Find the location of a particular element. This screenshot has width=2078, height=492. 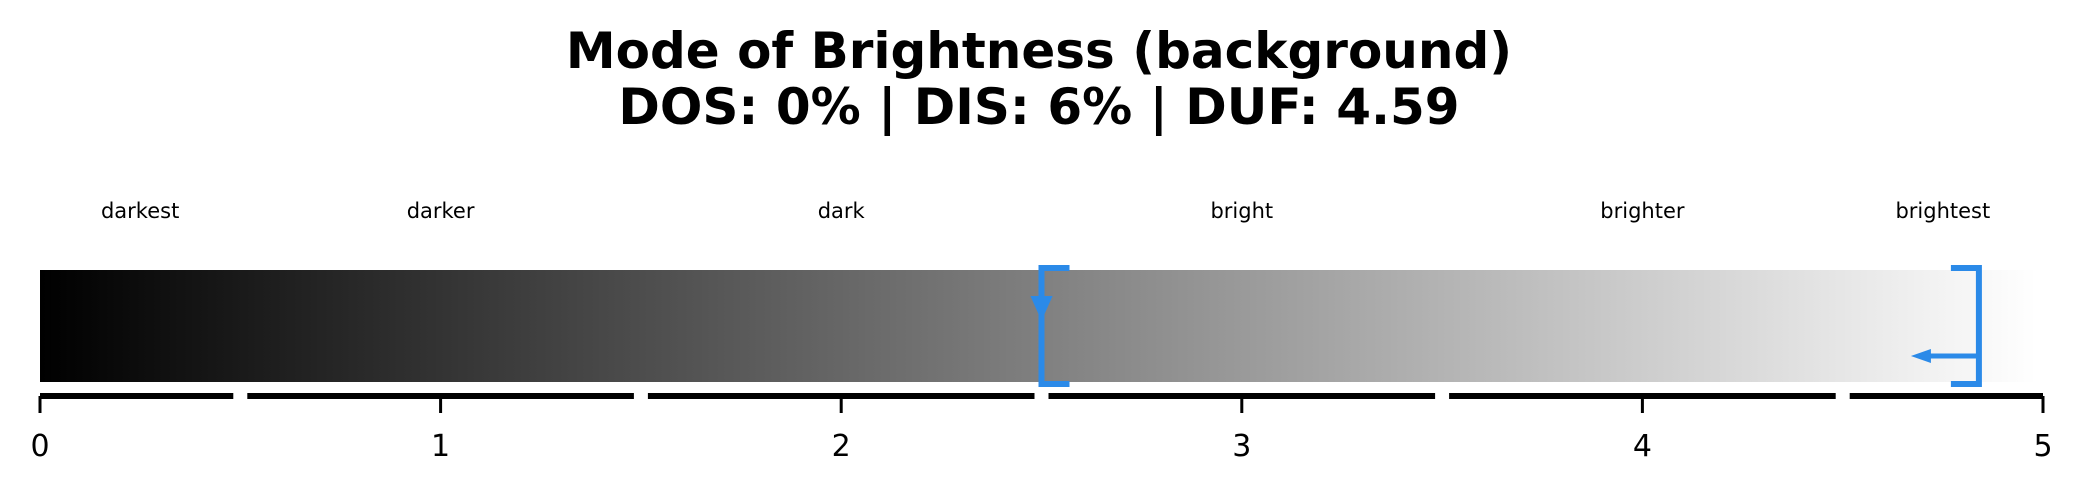

x-tick-label-5: 5 is located at coordinates (2042, 446).